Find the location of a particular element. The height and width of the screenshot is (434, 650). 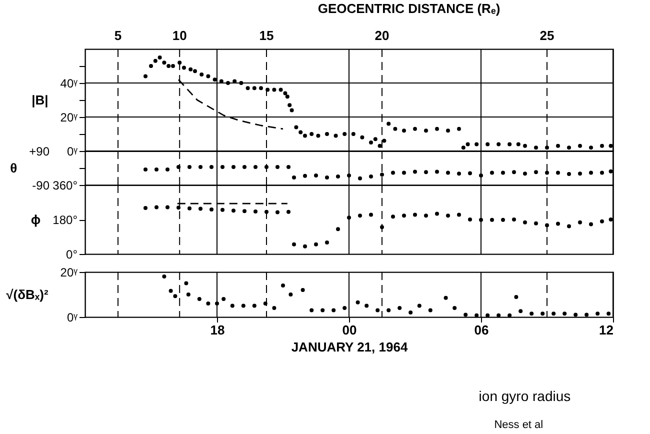

x-tick-label: 18 is located at coordinates (217, 330).